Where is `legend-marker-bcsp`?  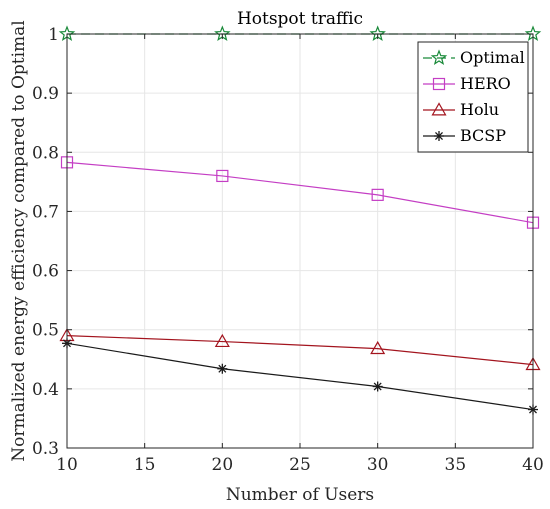 legend-marker-bcsp is located at coordinates (439, 136).